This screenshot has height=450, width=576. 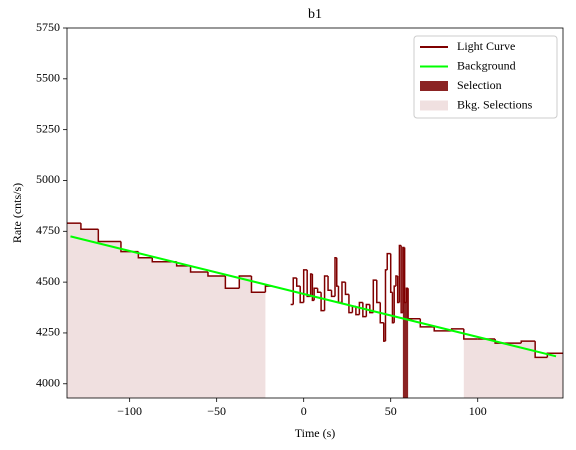 I want to click on y-axis-label: Rate (cnts/s), so click(x=17, y=213).